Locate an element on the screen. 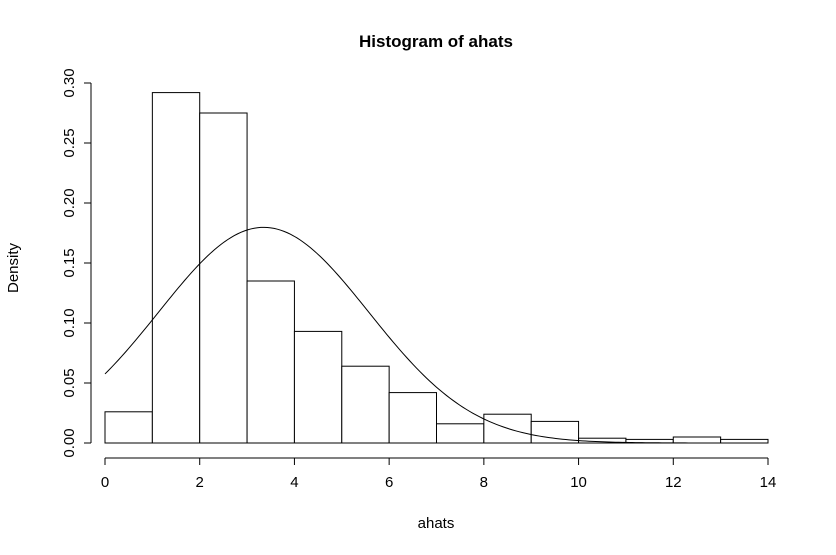 Image resolution: width=836 pixels, height=555 pixels. chart-title: Histogram of ahats is located at coordinates (436, 41).